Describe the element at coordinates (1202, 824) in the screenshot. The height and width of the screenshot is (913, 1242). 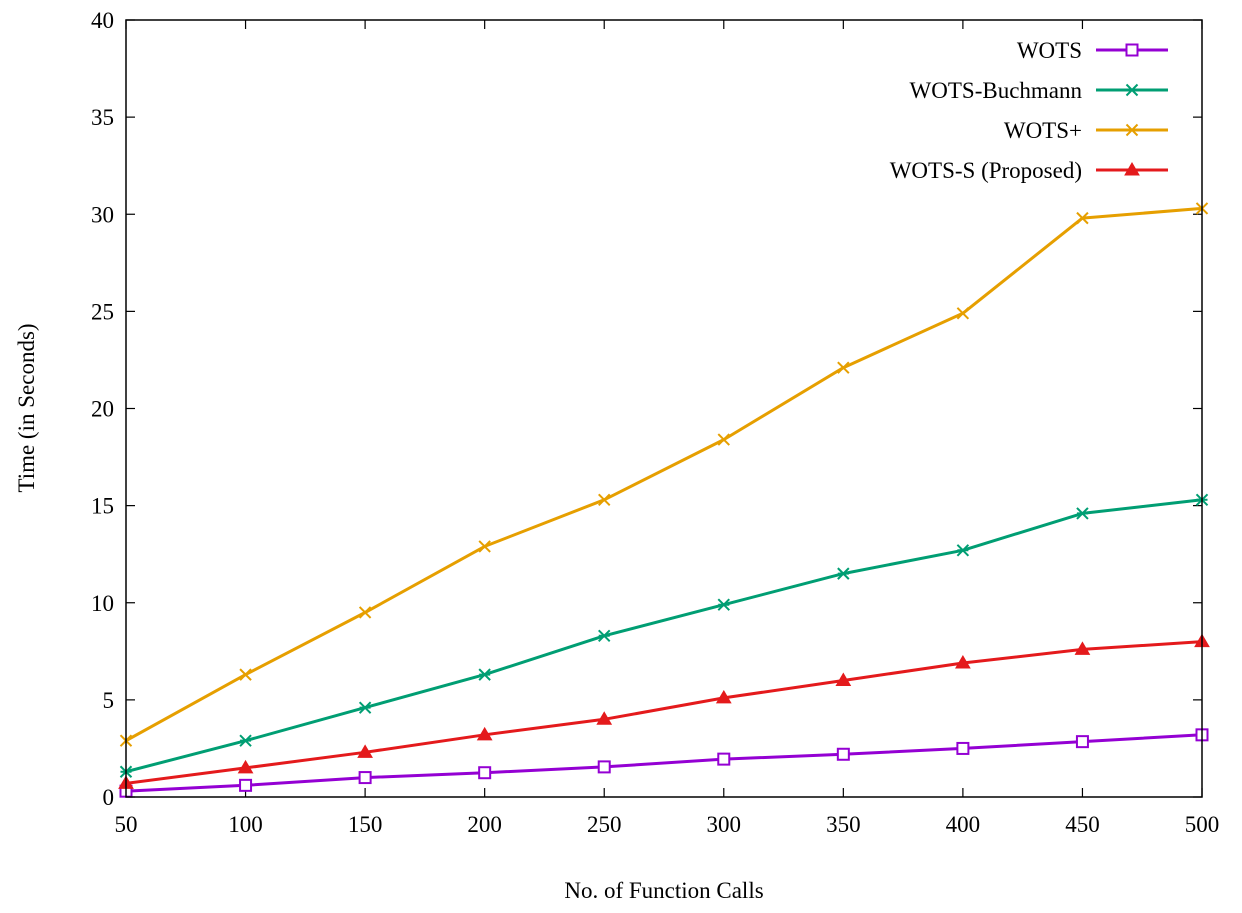
I see `x-tick-label: 500` at that location.